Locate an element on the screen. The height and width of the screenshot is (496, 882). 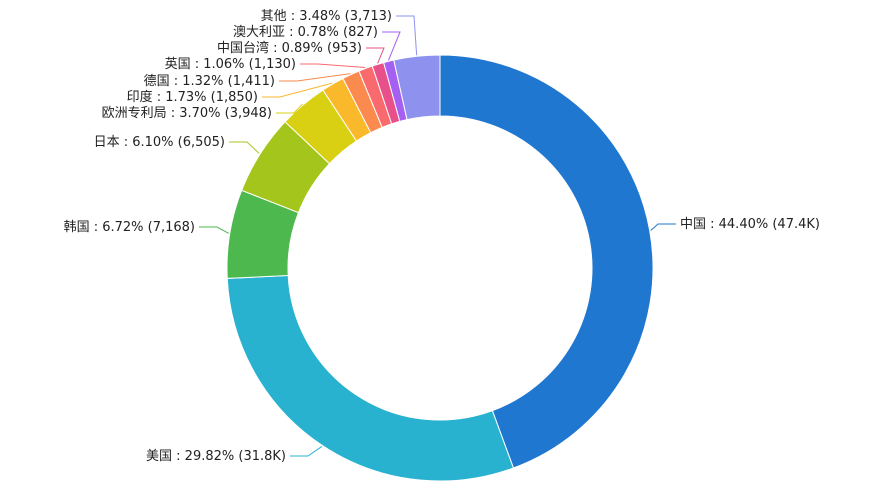
slice-label-9: 澳大利亚 : 0.78% (827) is located at coordinates (305, 32).